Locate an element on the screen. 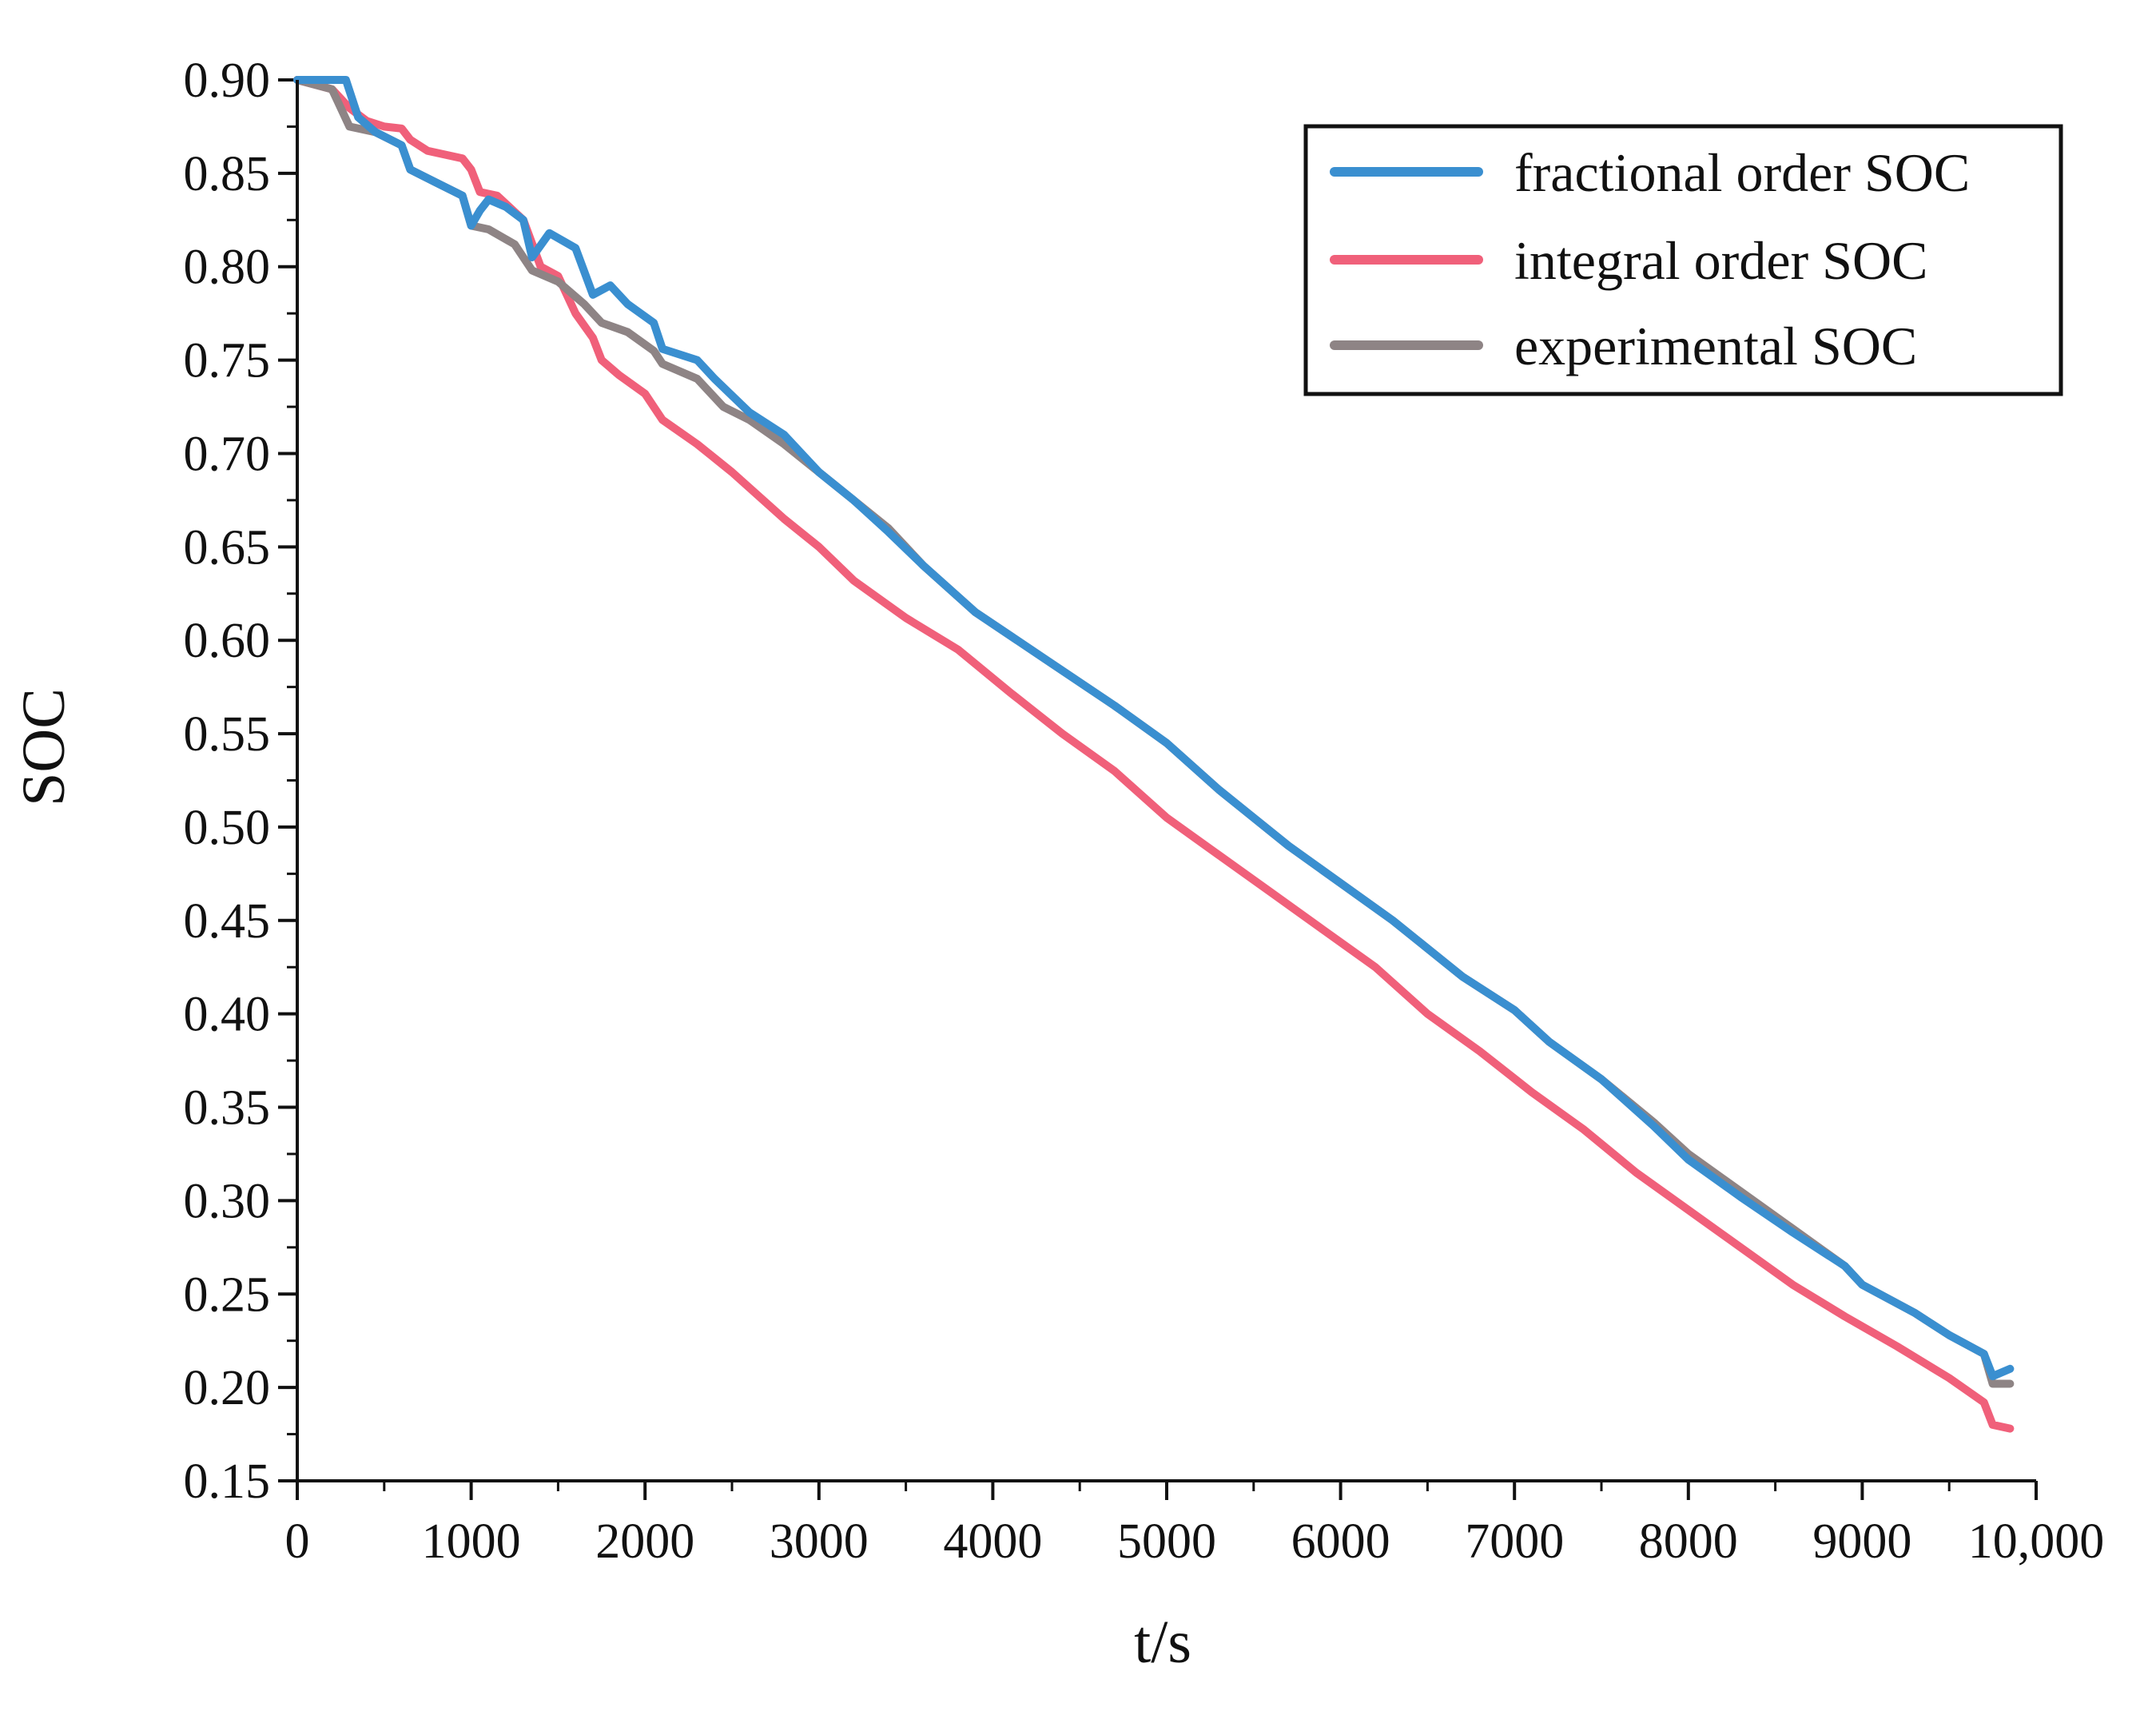  x-tick-label: 10,000 is located at coordinates (2037, 1541).